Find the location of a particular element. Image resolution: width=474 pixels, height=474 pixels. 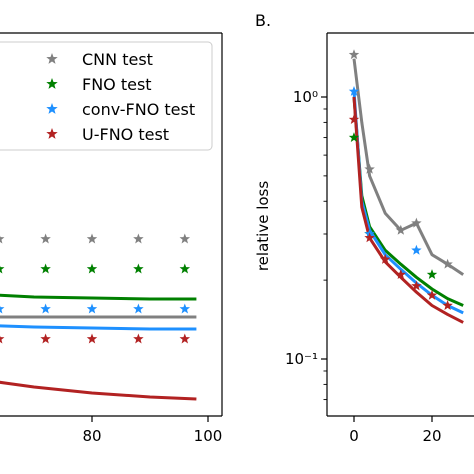

panel-b-y-ticks: 10⁻¹ 10⁰ is located at coordinates (306, 244).